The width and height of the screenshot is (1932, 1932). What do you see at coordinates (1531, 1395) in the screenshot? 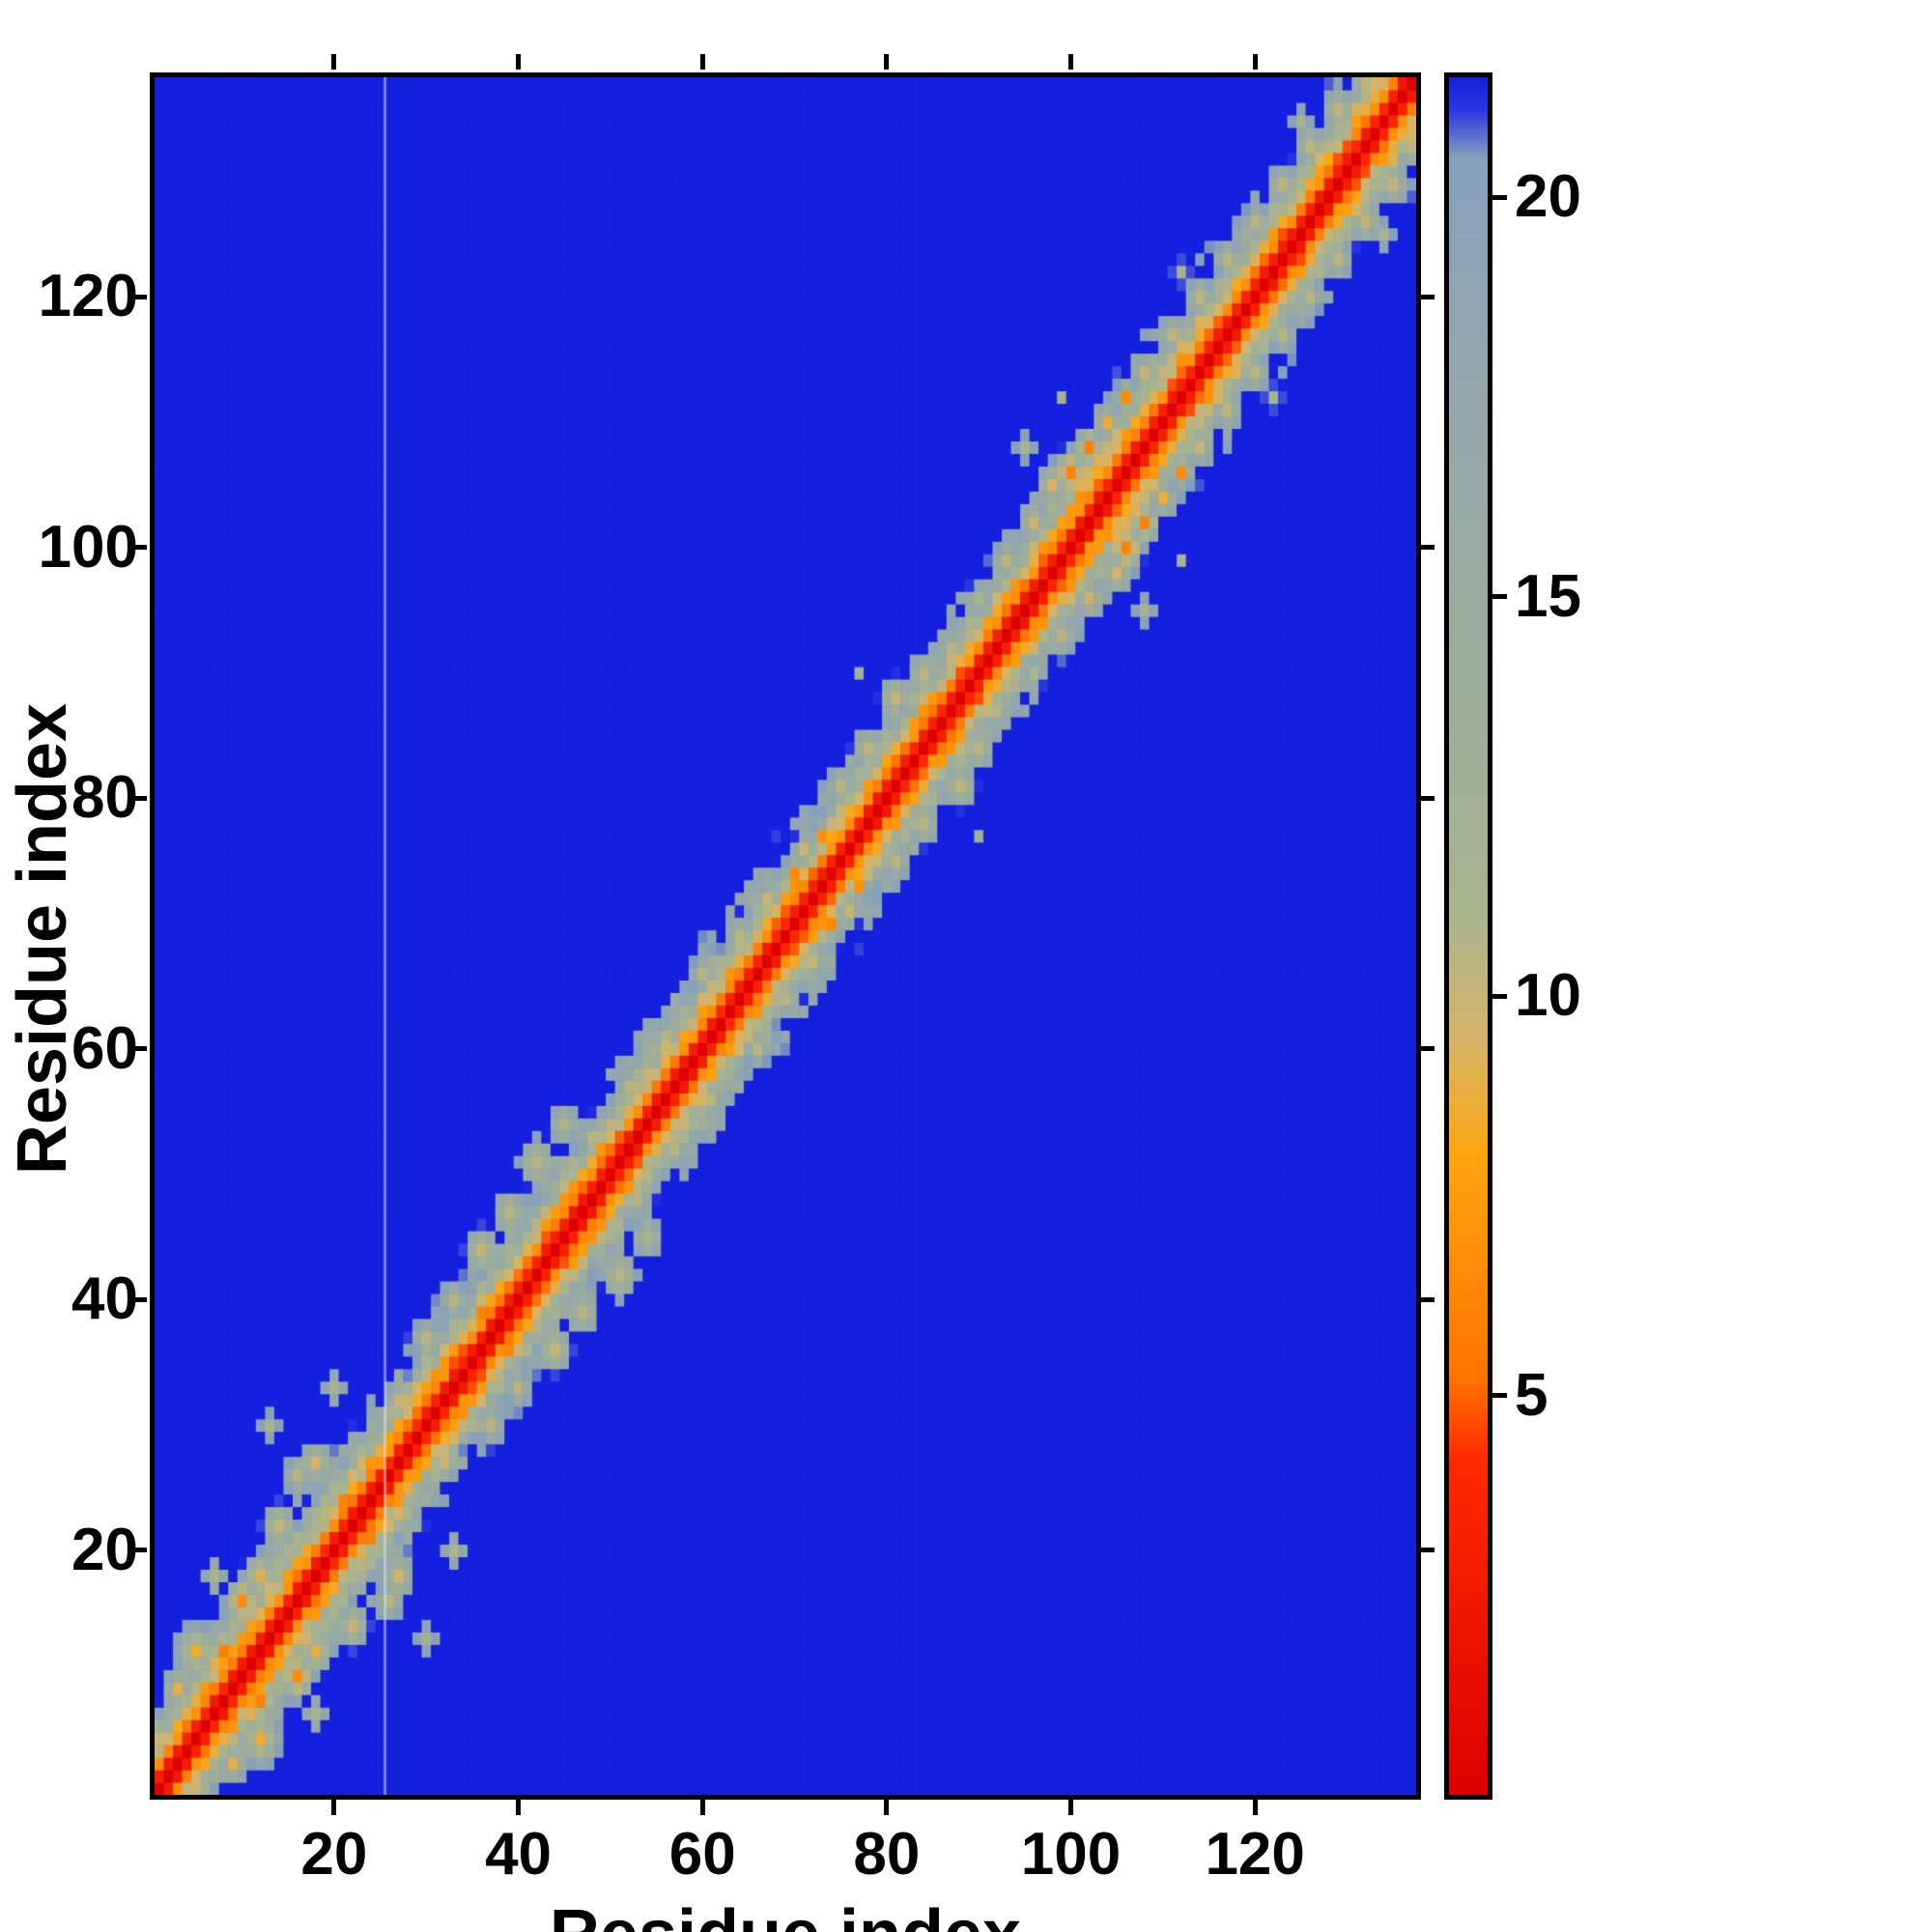
I see `colorbar-tick-label: 5` at bounding box center [1531, 1395].